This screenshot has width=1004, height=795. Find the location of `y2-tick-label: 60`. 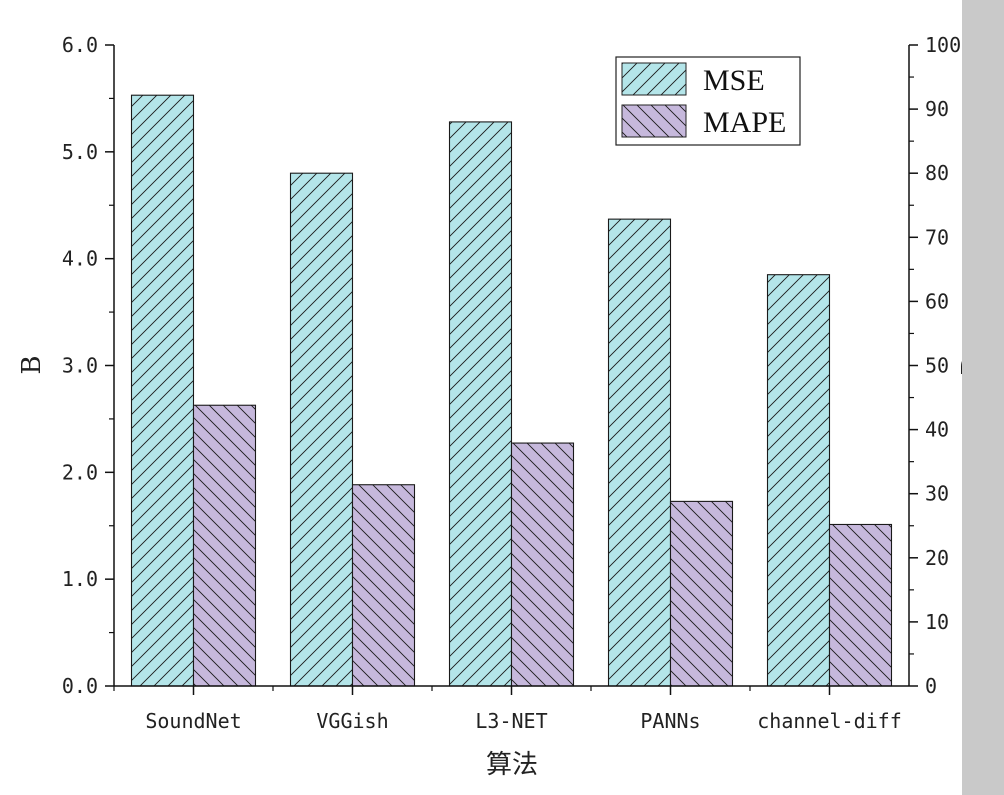

y2-tick-label: 60 is located at coordinates (937, 301).